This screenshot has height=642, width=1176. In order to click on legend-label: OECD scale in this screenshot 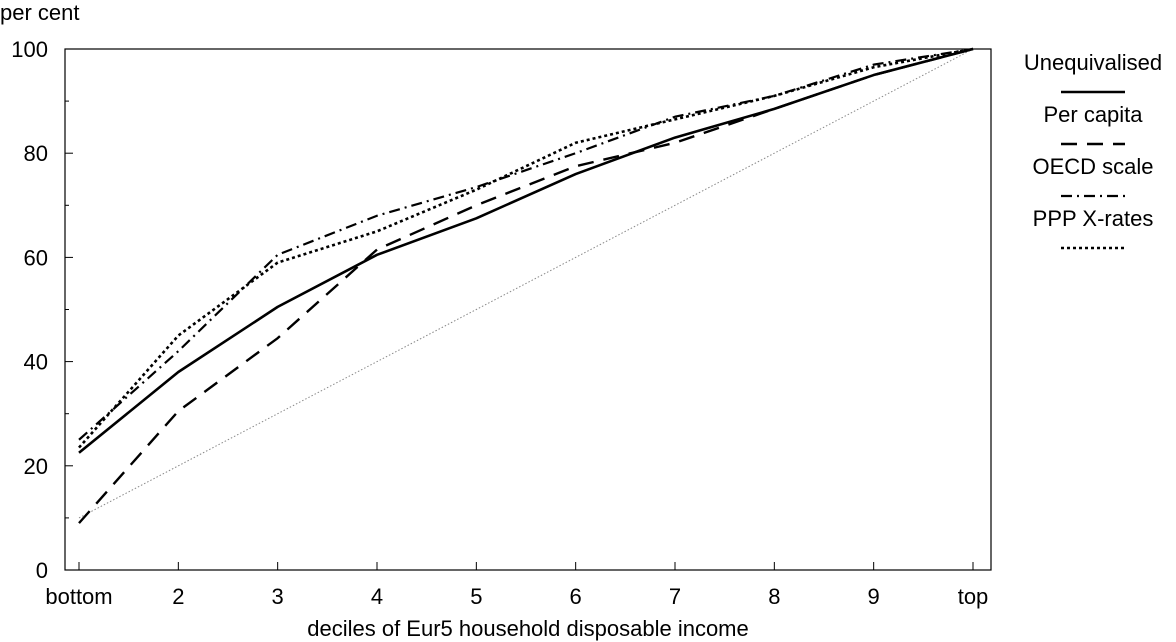, I will do `click(1092, 166)`.